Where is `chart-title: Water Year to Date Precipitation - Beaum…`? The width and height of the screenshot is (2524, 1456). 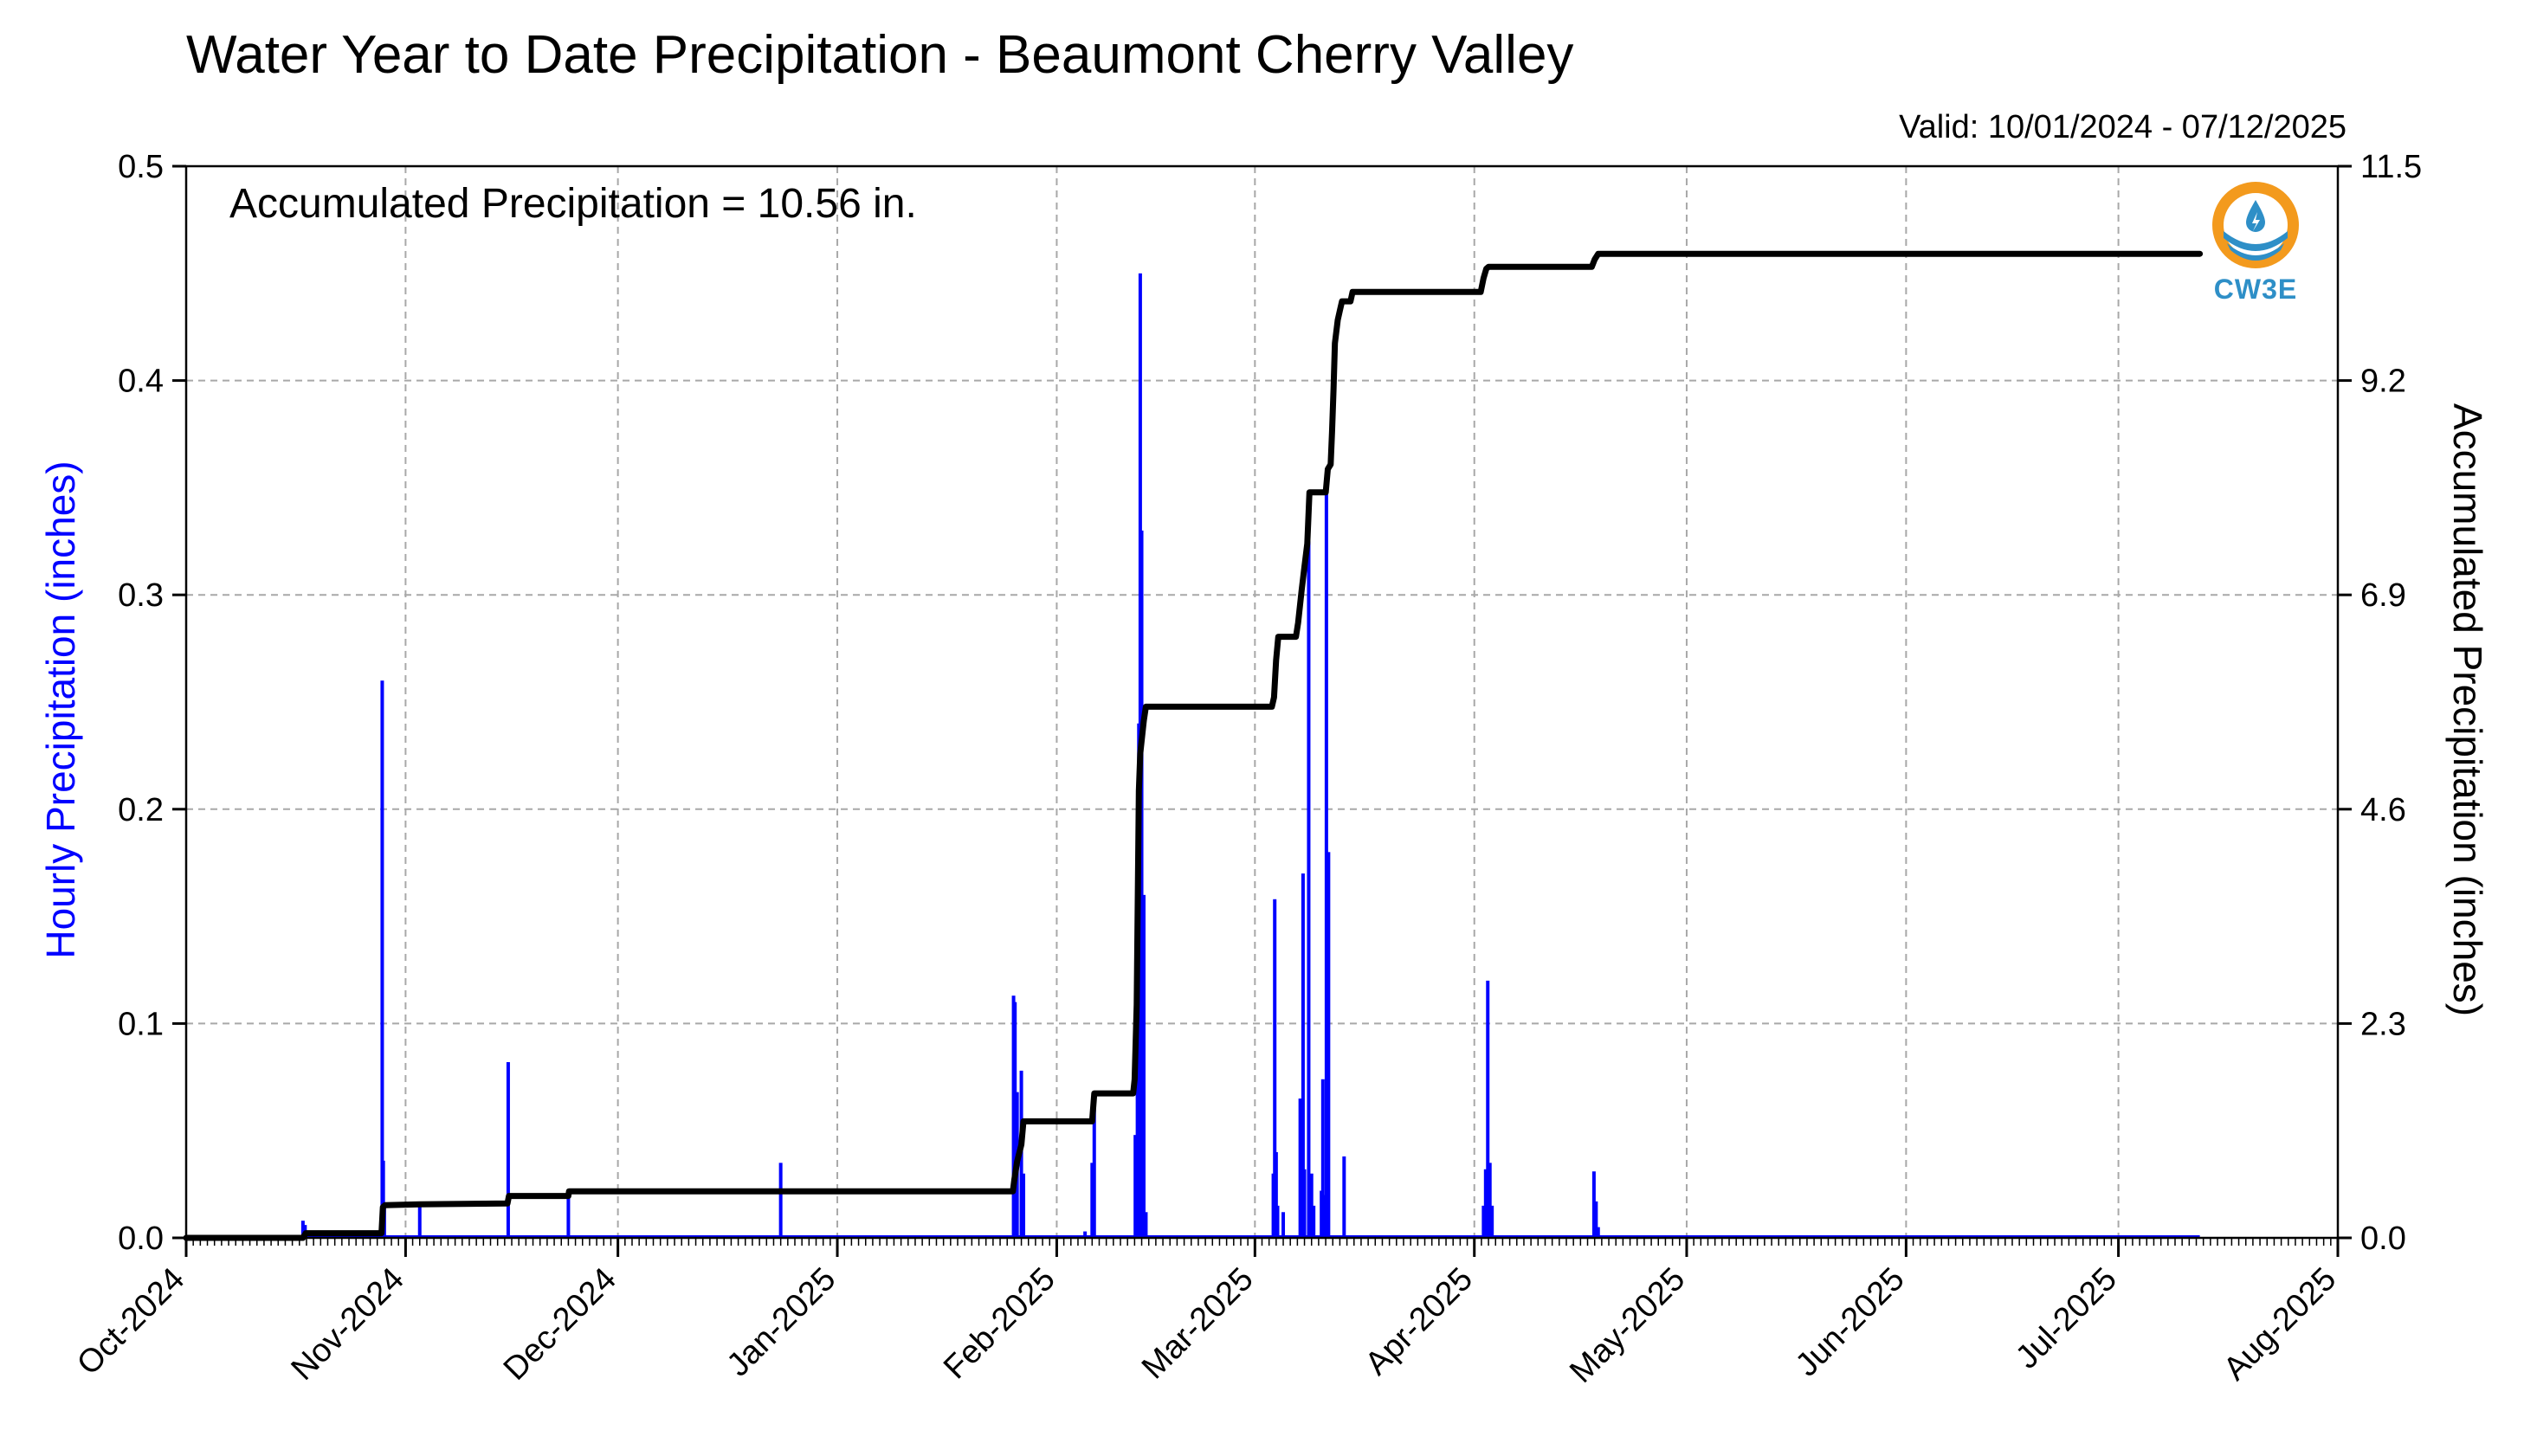
chart-title: Water Year to Date Precipitation - Beaum… is located at coordinates (880, 55).